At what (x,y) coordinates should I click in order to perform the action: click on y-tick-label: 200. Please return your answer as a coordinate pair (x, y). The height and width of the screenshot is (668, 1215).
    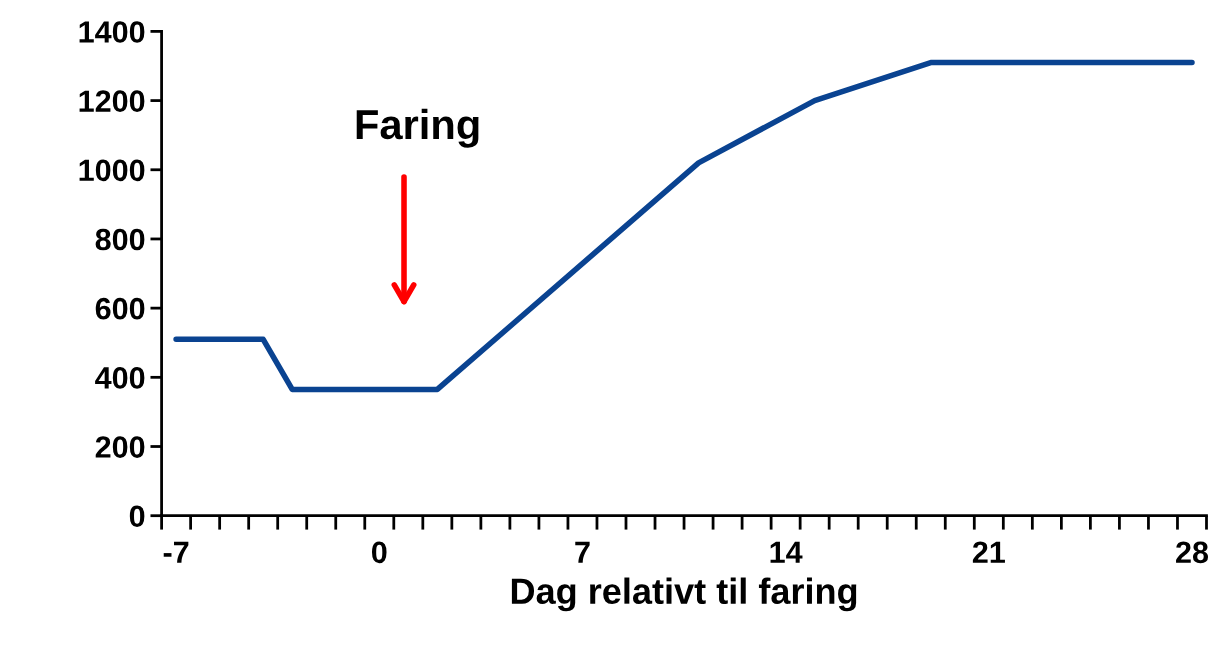
    Looking at the image, I should click on (120, 447).